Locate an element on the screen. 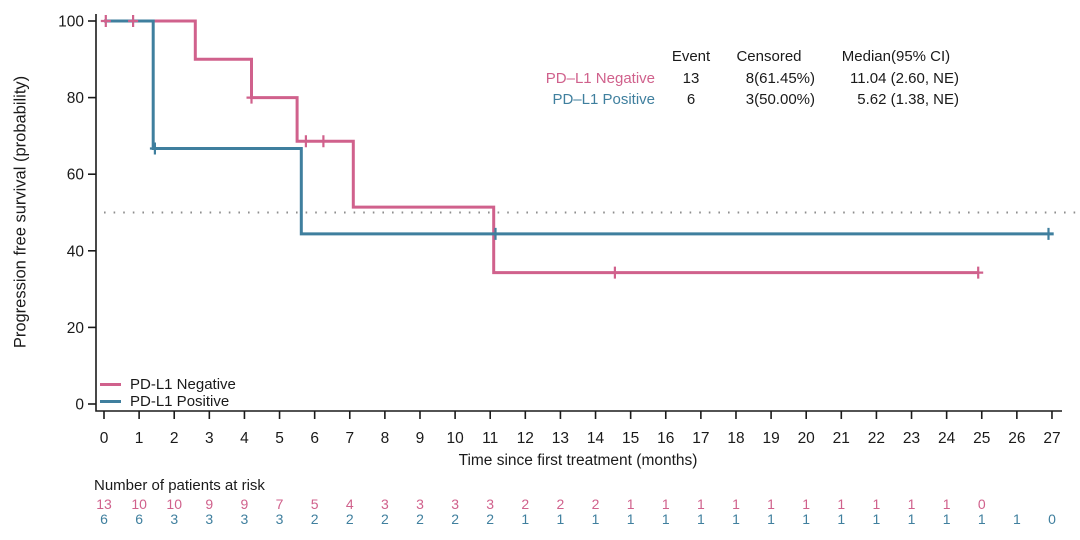 This screenshot has width=1080, height=540. x-tick-label: 15 is located at coordinates (630, 438).